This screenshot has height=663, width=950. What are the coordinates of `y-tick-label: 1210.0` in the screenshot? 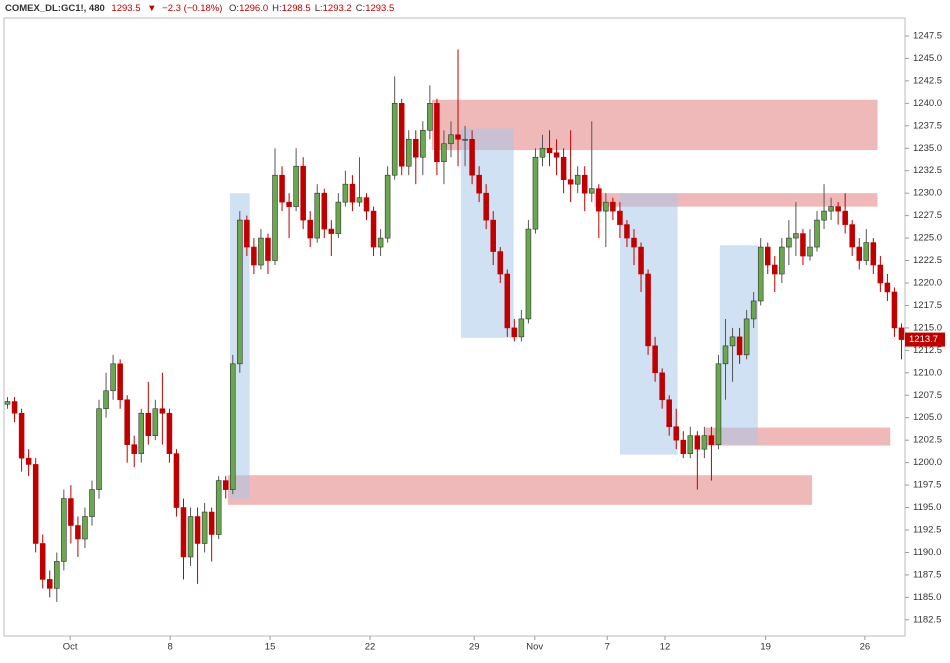 It's located at (927, 372).